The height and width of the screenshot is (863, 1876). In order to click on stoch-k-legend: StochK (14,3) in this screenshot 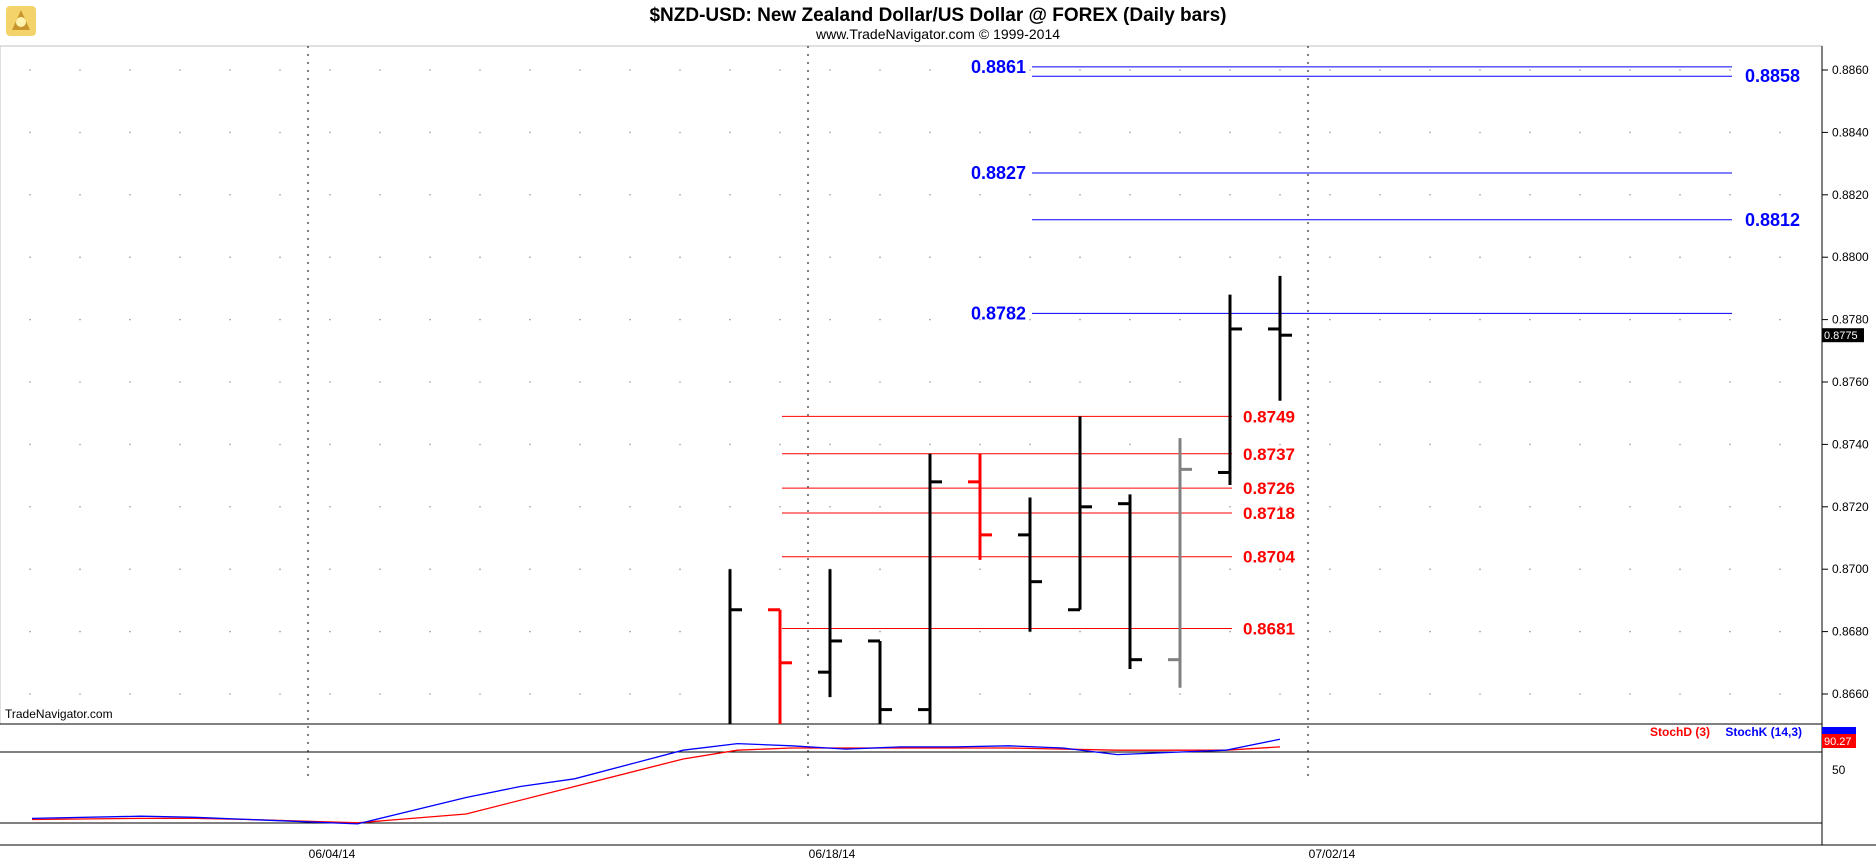, I will do `click(1763, 732)`.